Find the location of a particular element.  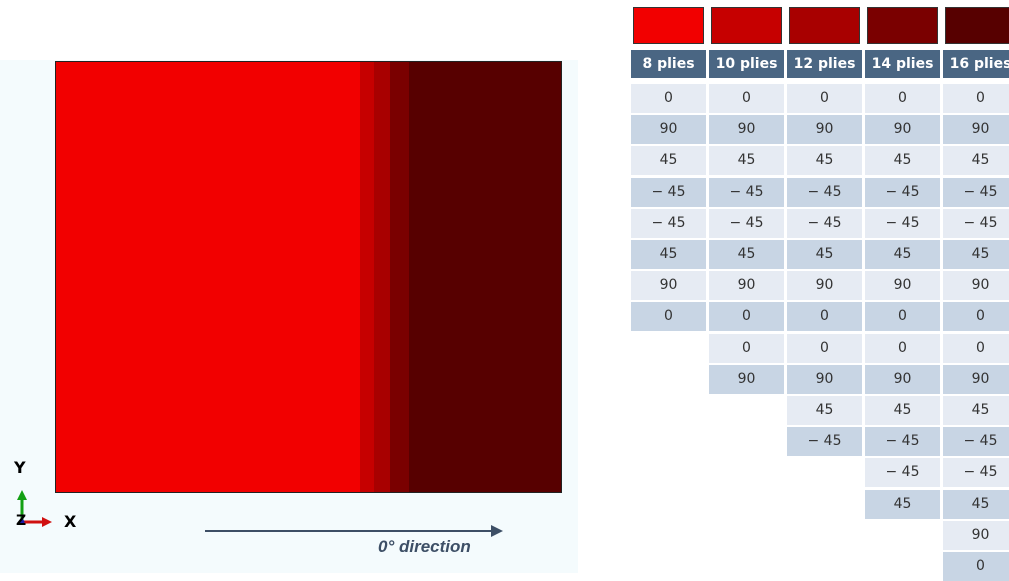

direction-arrow-icon is located at coordinates (354, 531).